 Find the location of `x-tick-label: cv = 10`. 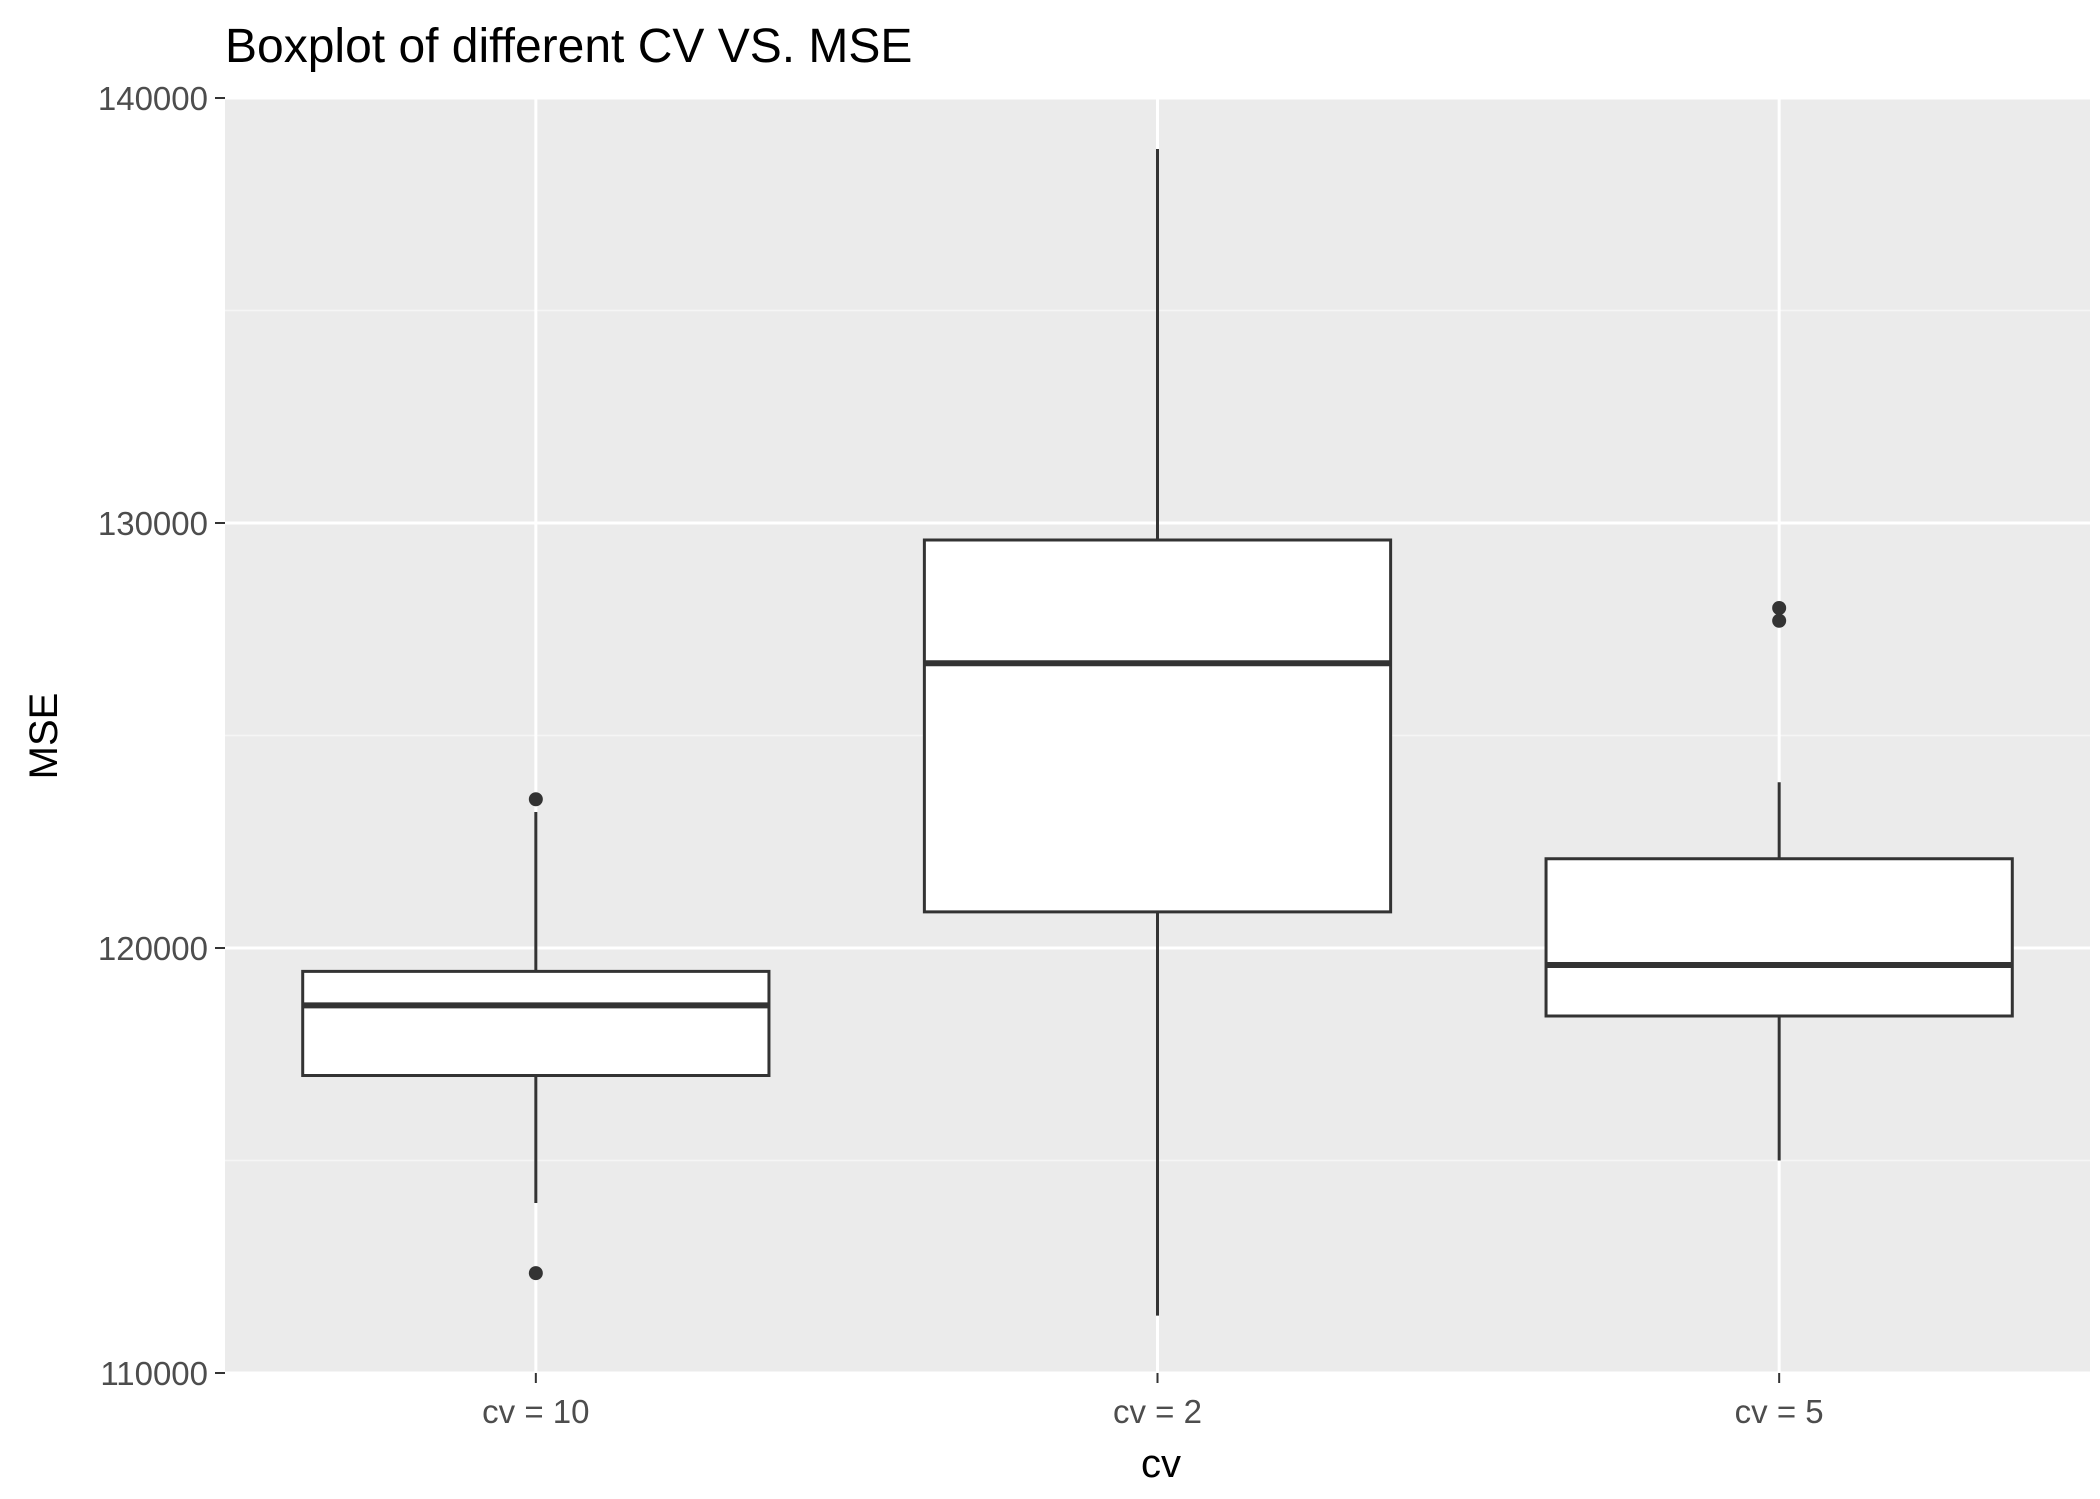

x-tick-label: cv = 10 is located at coordinates (535, 1411).